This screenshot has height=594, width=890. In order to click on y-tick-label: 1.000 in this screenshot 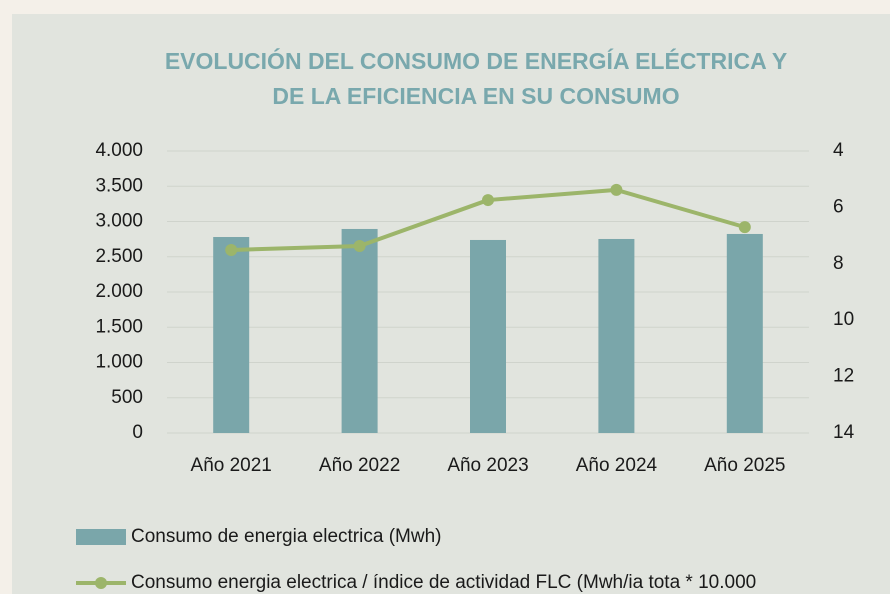, I will do `click(119, 362)`.